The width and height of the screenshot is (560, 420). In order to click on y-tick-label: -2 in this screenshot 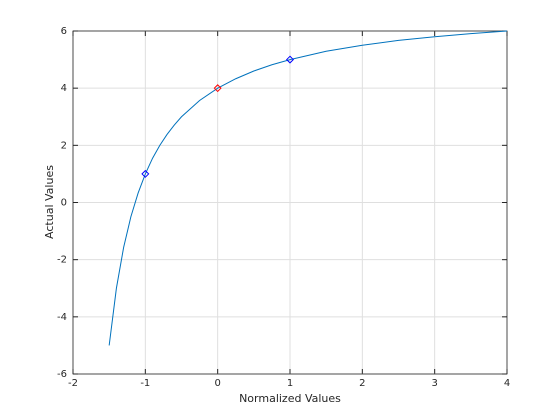, I will do `click(62, 260)`.